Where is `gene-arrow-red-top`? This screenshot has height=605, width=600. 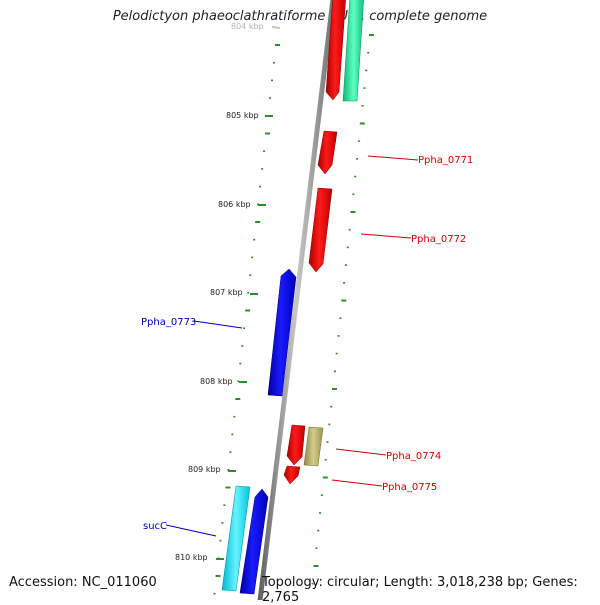
gene-arrow-red-top is located at coordinates (335, 50).